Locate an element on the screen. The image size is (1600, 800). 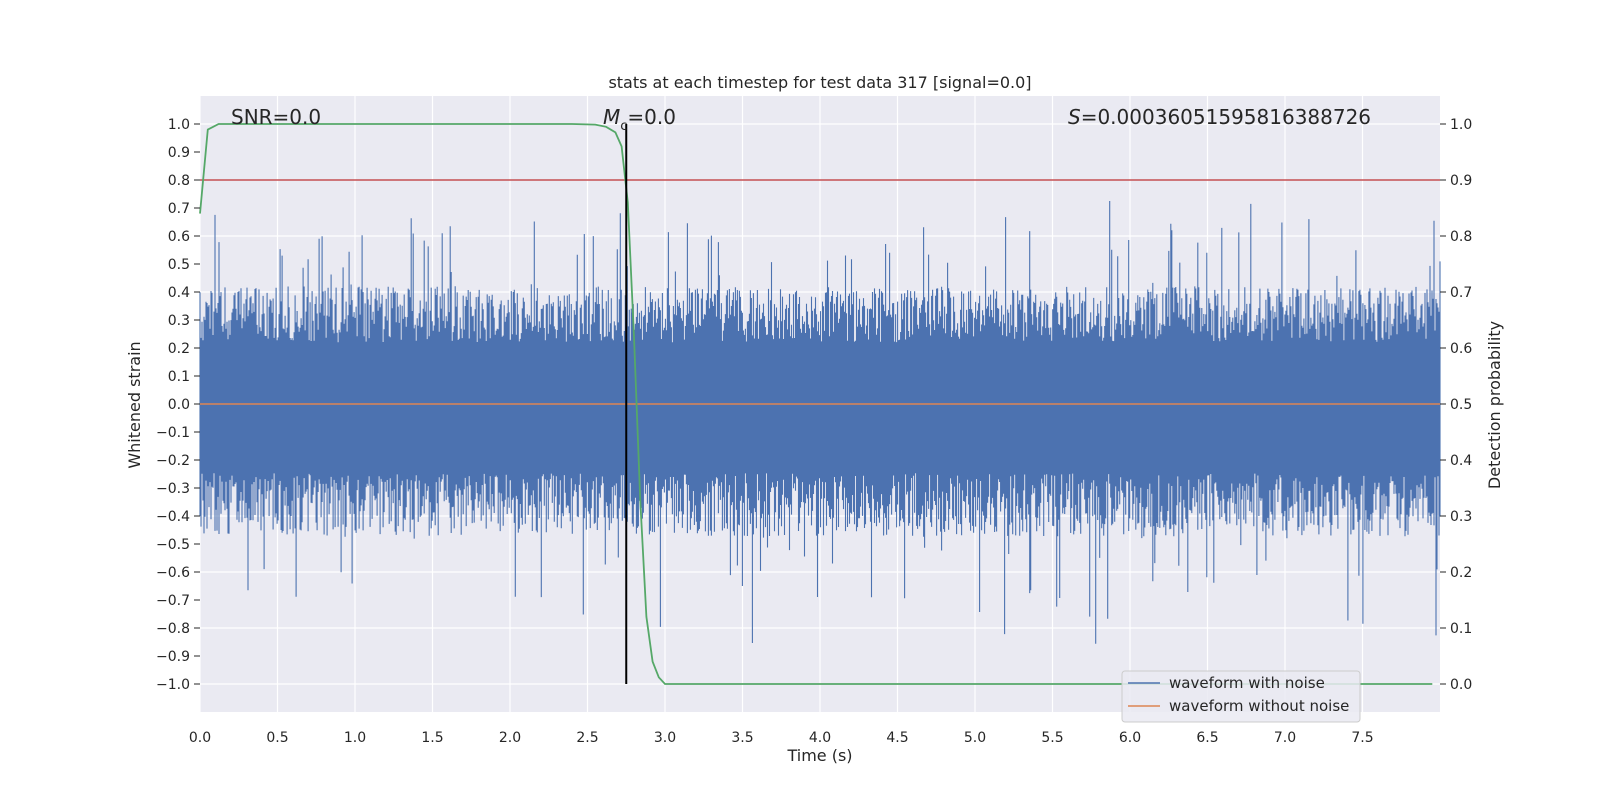
y-tick-label: 0.1 is located at coordinates (179, 377).